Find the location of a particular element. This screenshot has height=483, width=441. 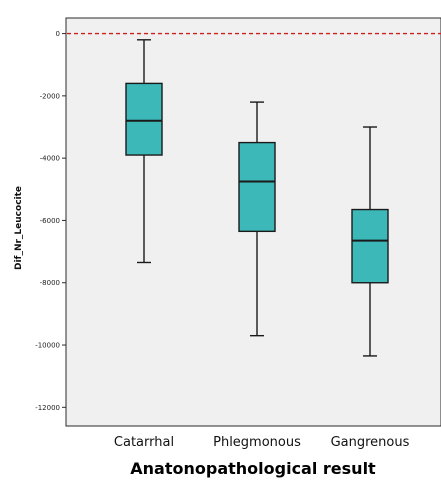

y-tick-label: -12000 is located at coordinates (47, 408).